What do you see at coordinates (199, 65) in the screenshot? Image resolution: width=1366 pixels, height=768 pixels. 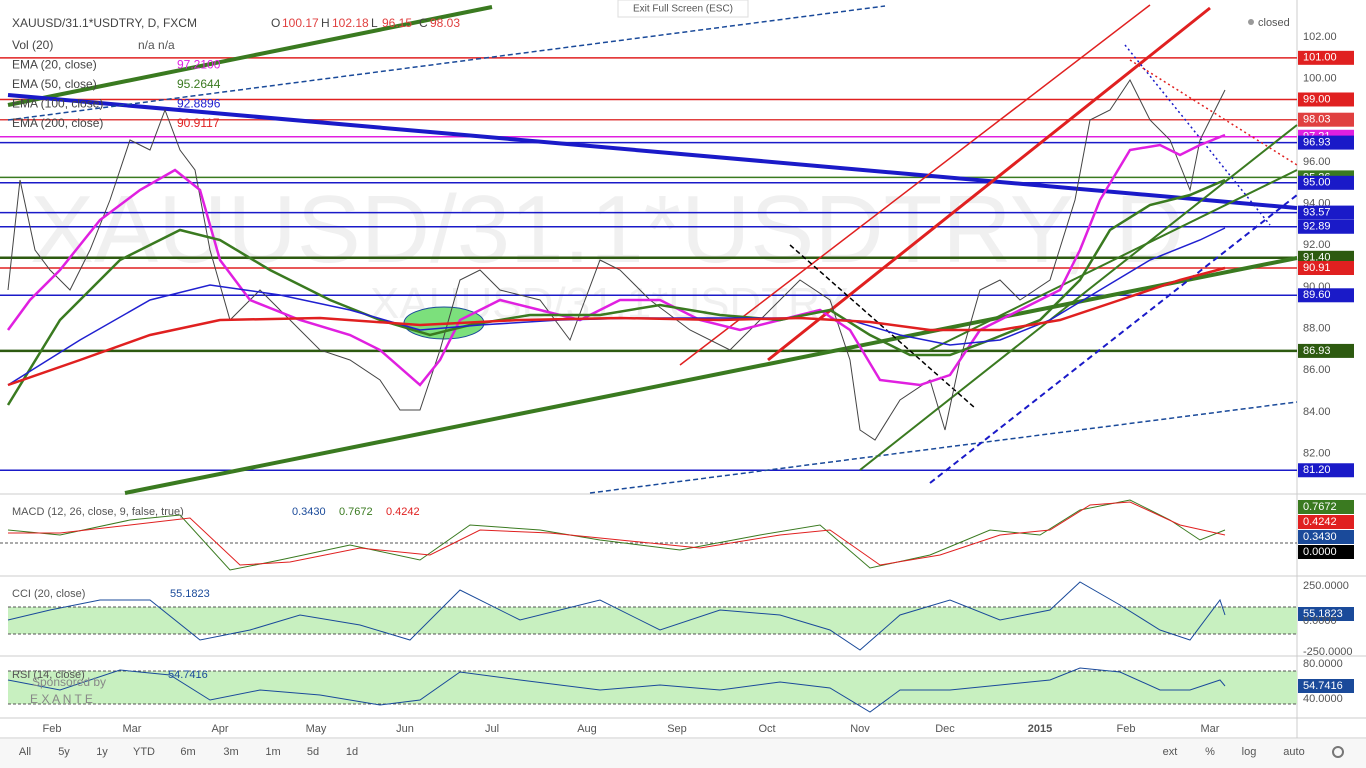 I see `indicator-value: 97.2100` at bounding box center [199, 65].